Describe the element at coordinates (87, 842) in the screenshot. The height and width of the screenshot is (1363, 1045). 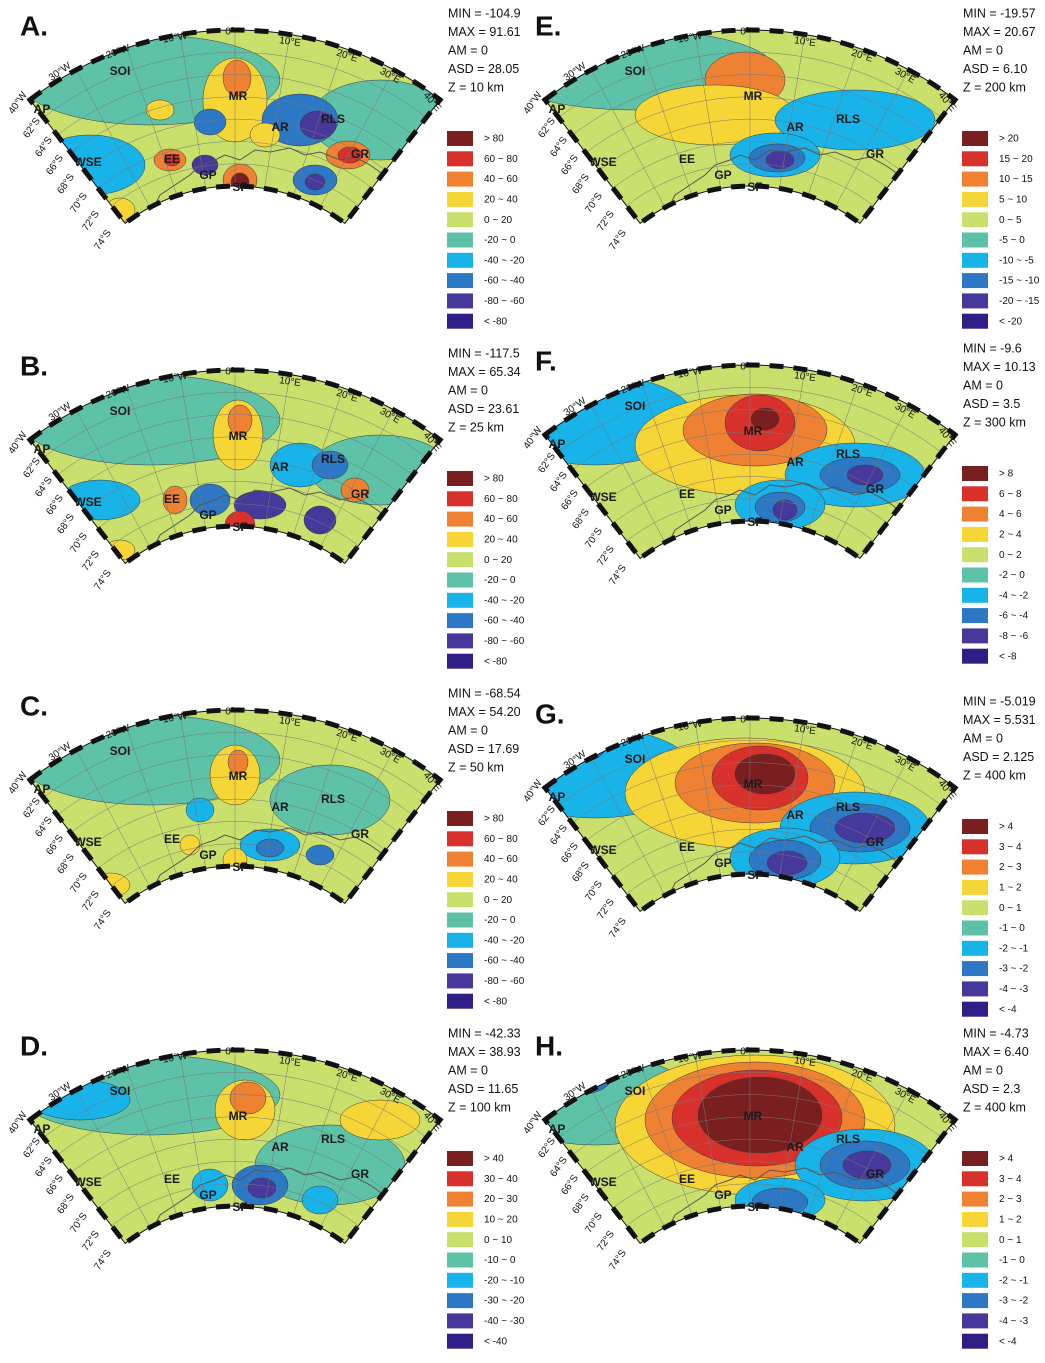
I see `region-label: WSE` at that location.